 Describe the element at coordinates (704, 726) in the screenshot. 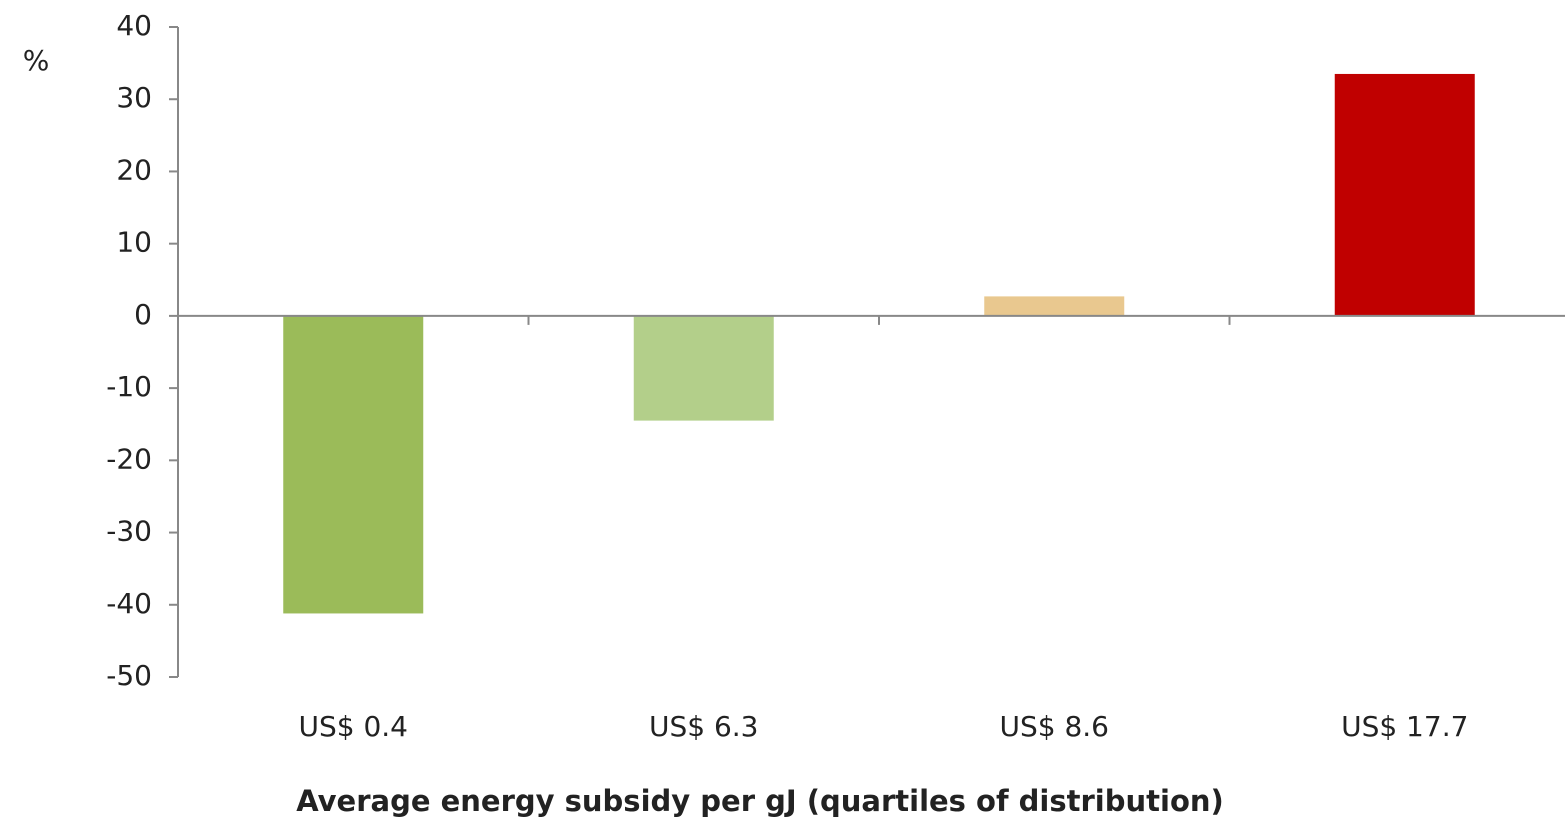

I see `x-tick-label: US$ 6.3` at that location.